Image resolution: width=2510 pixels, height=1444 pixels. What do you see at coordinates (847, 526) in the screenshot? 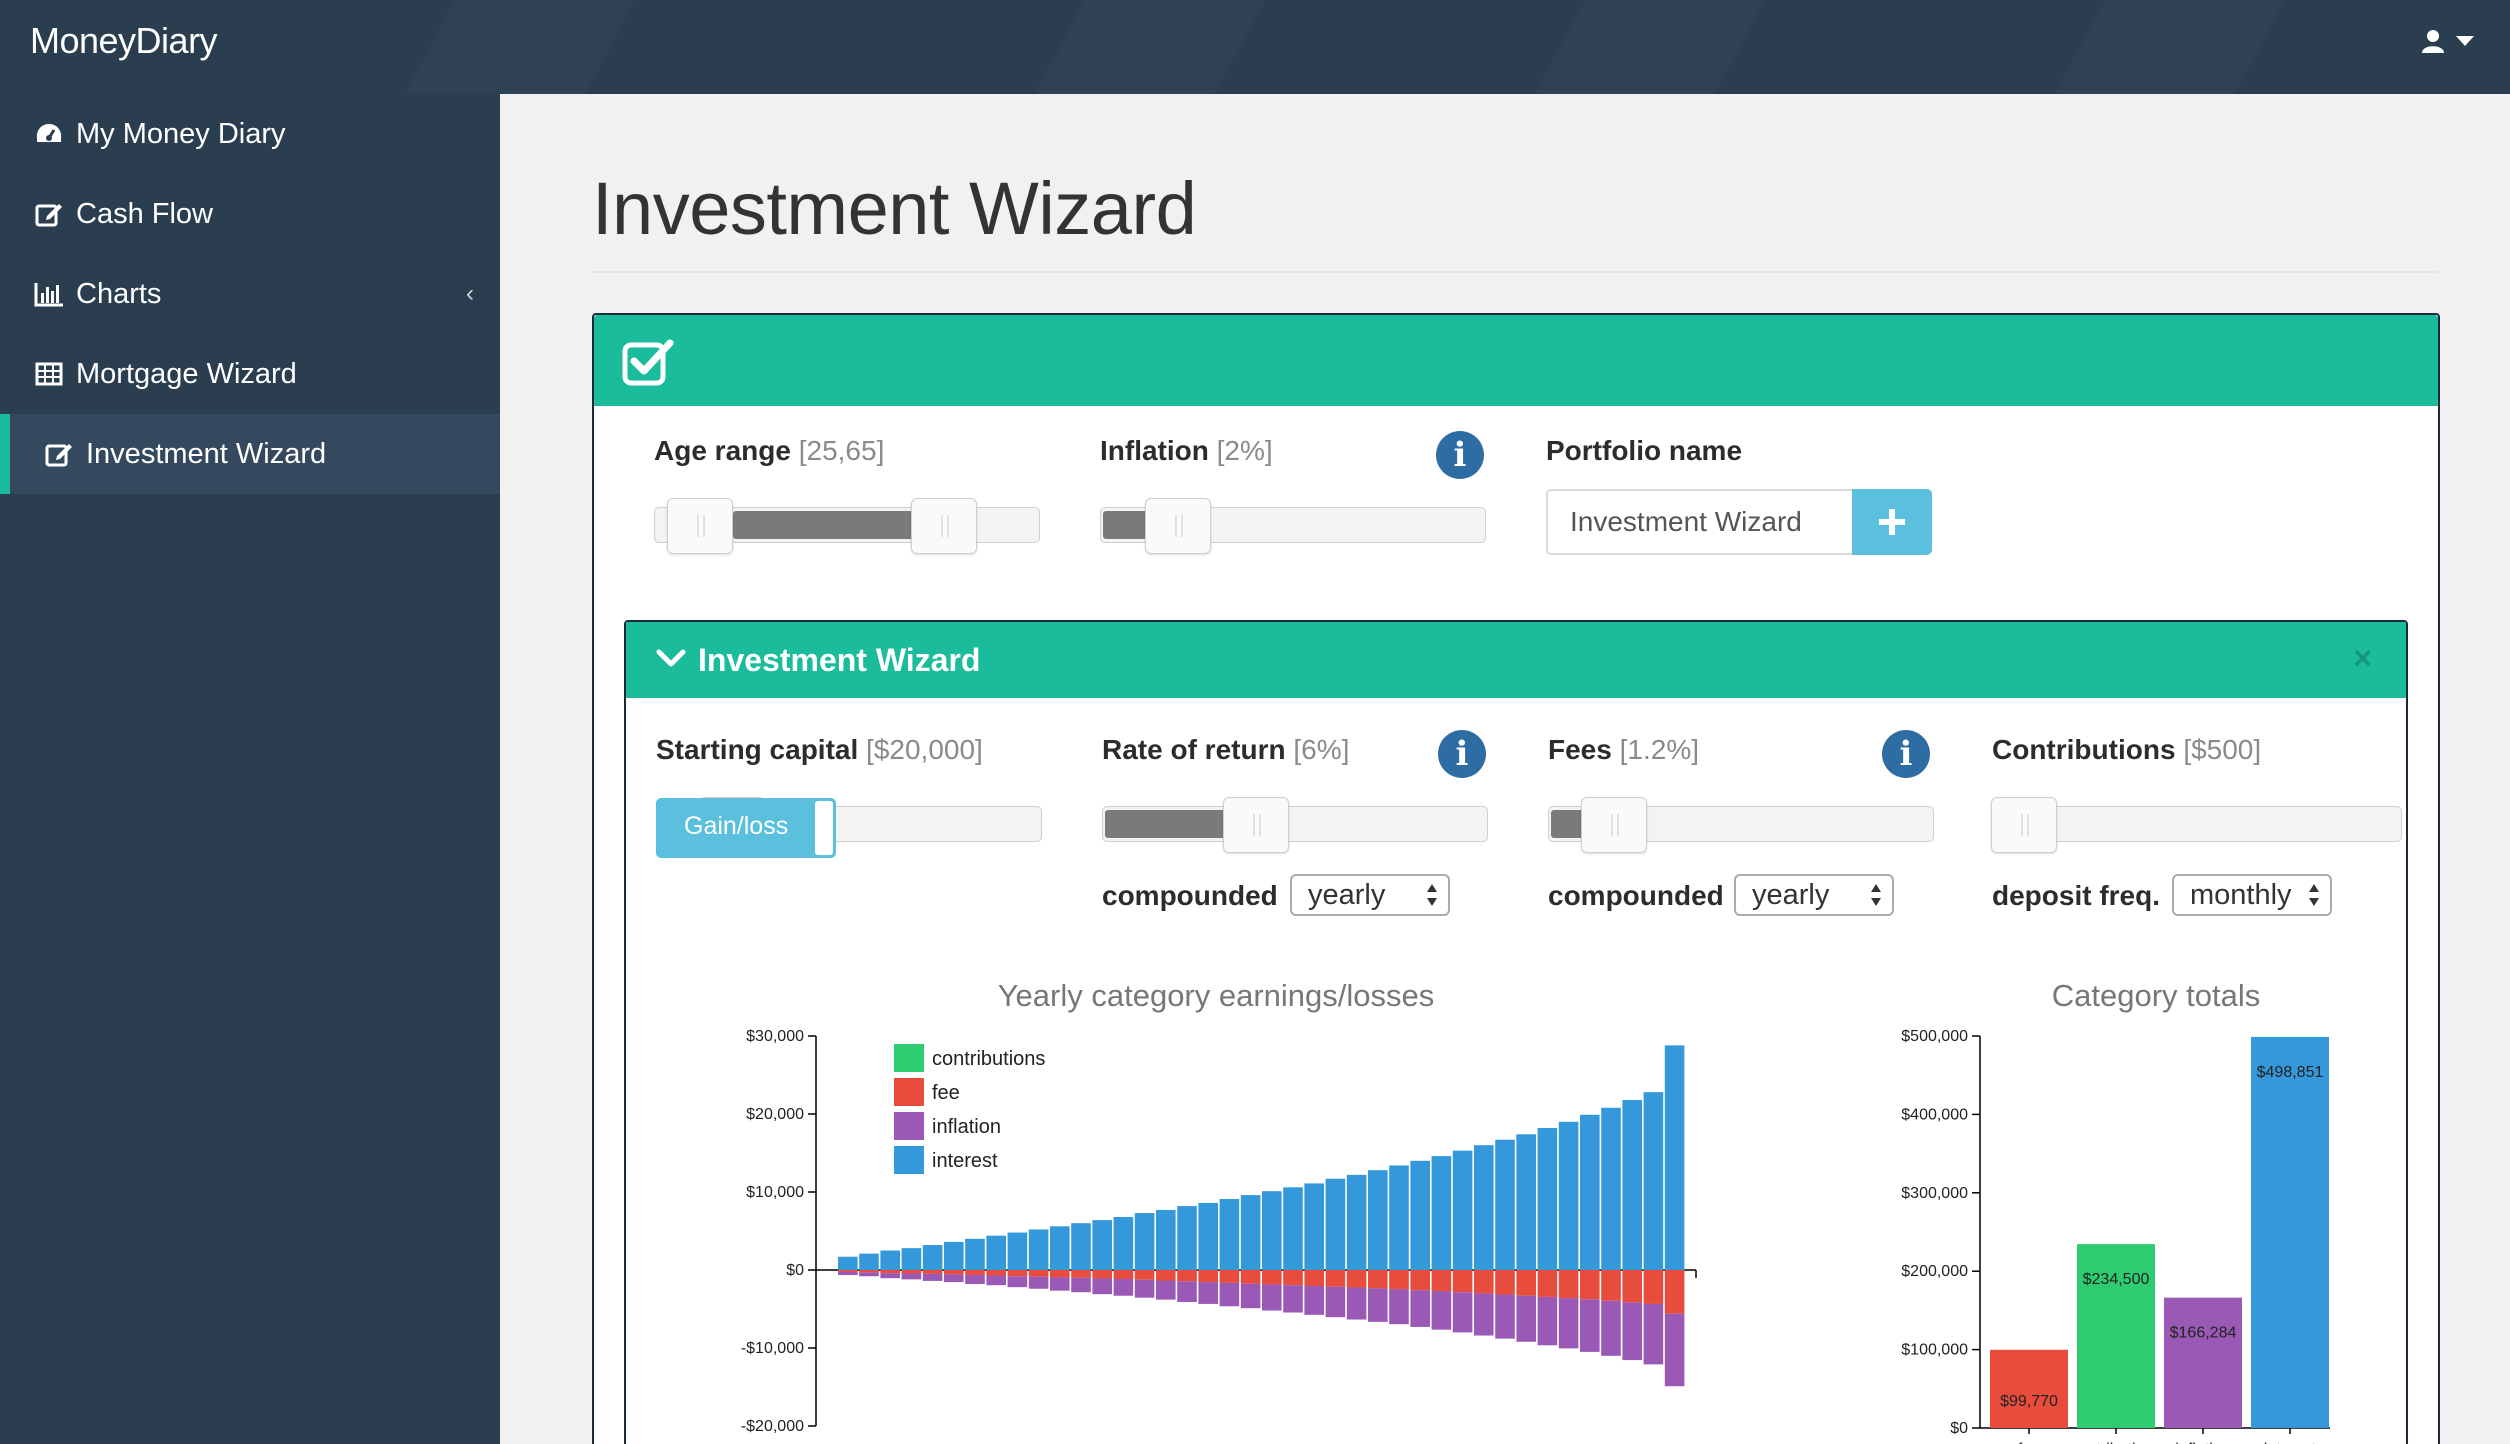
I see `age-range-slider` at bounding box center [847, 526].